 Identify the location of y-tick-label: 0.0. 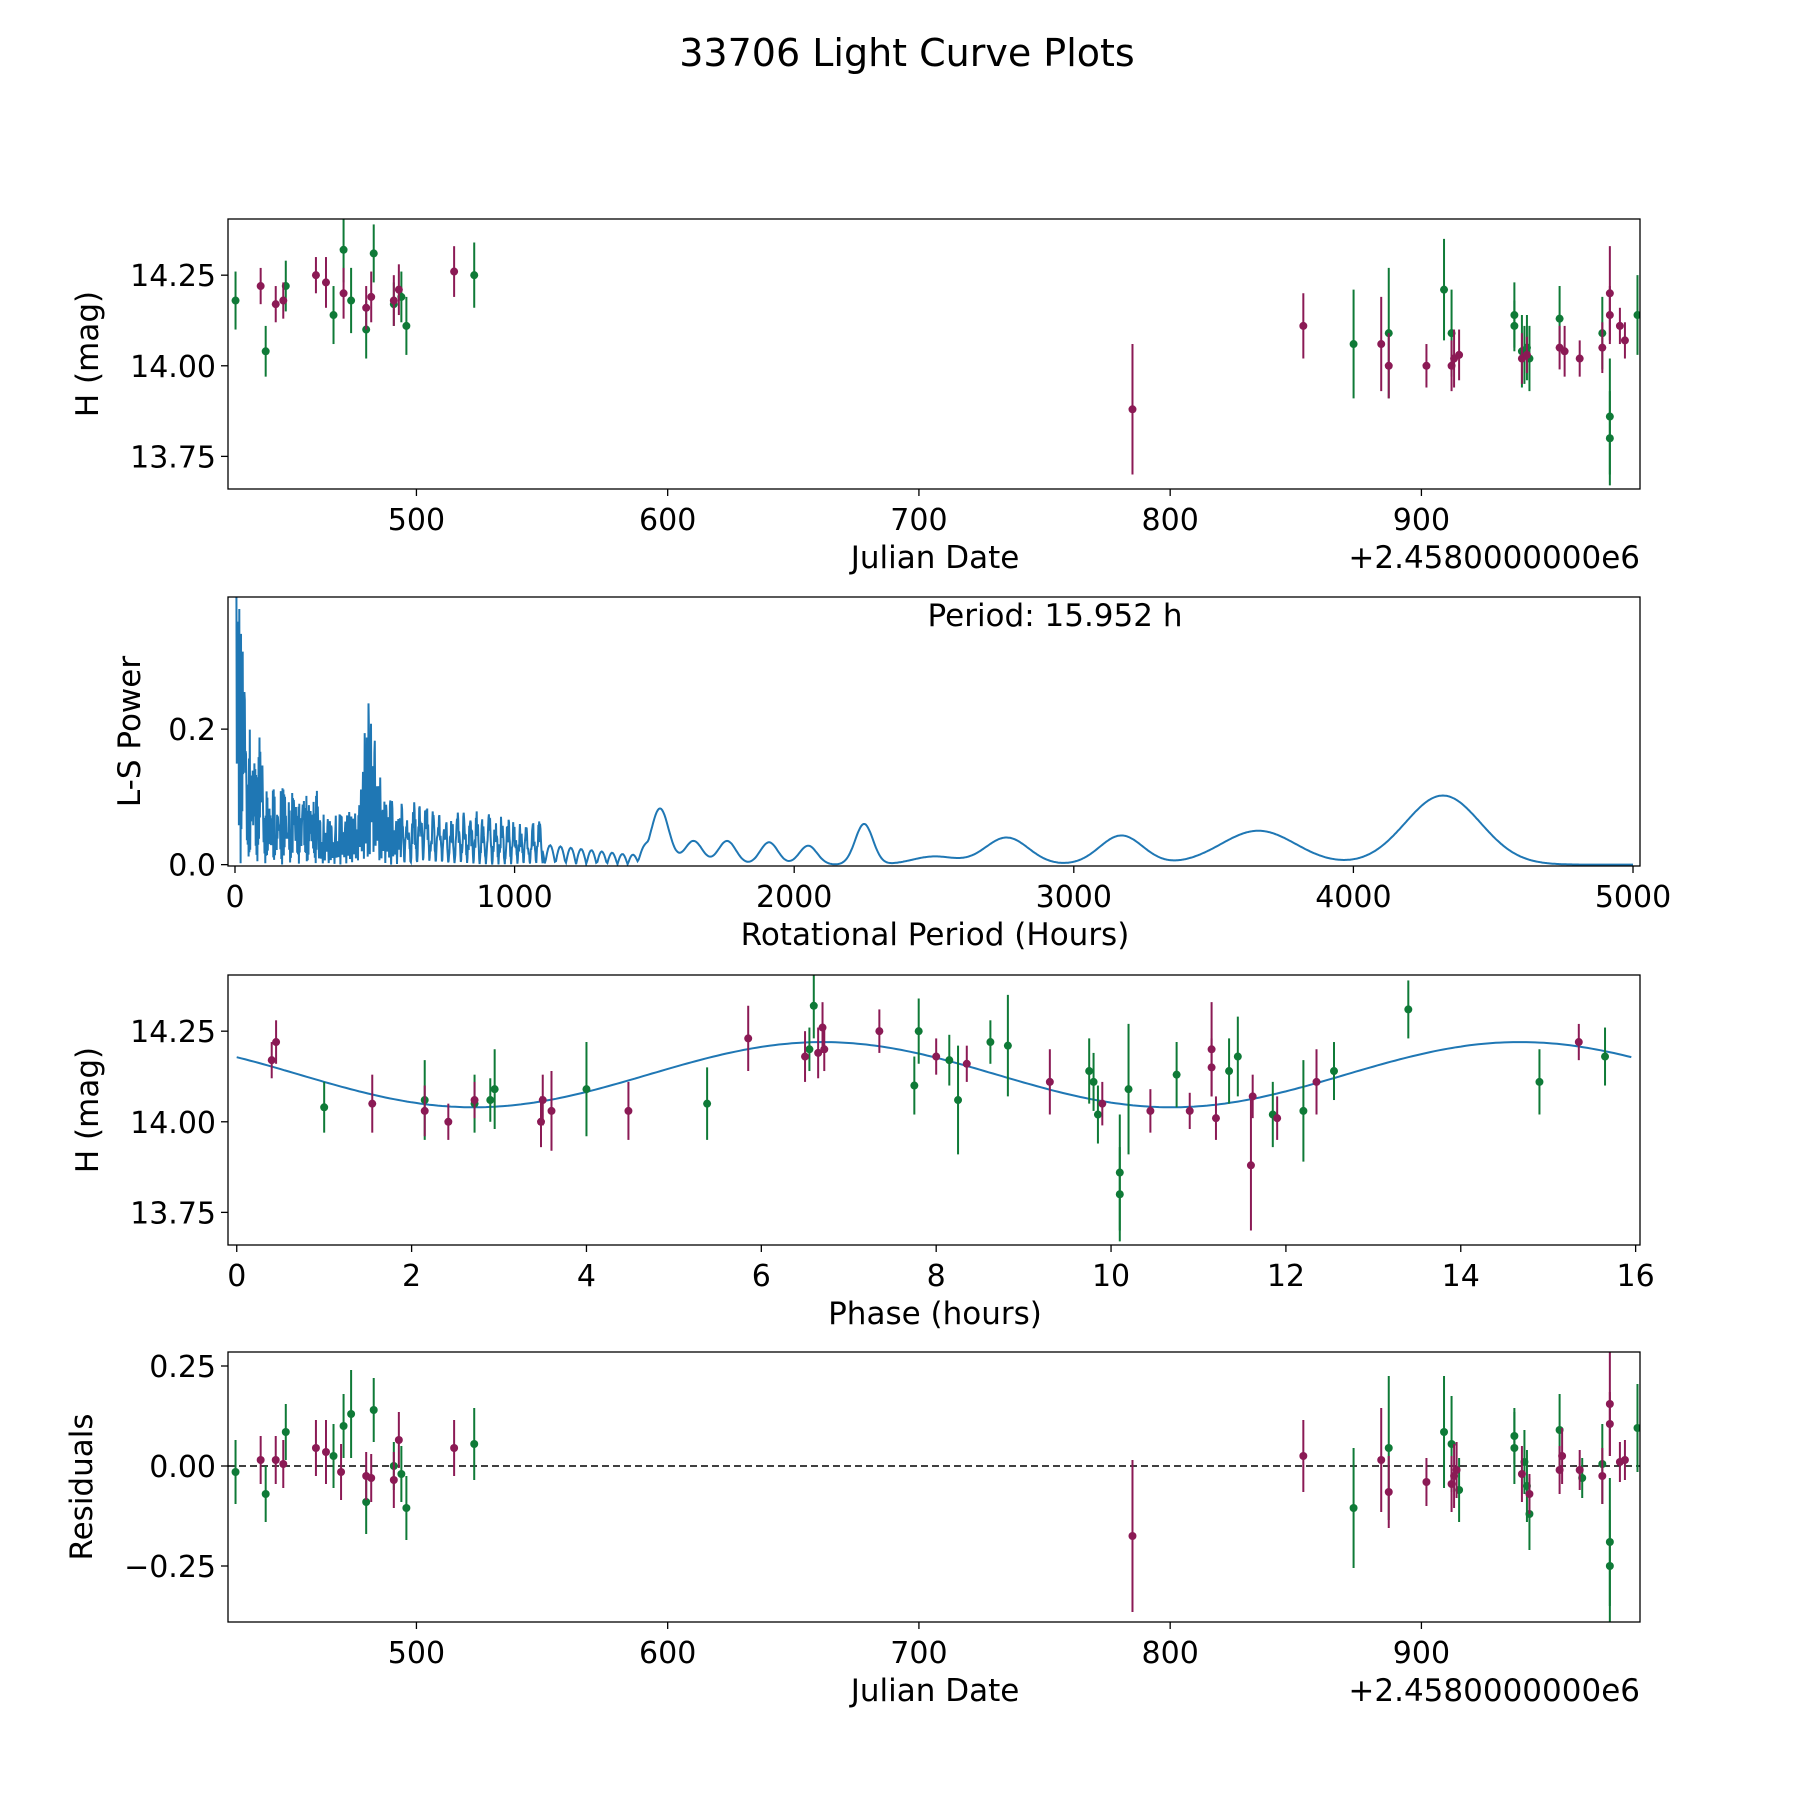
(192, 866).